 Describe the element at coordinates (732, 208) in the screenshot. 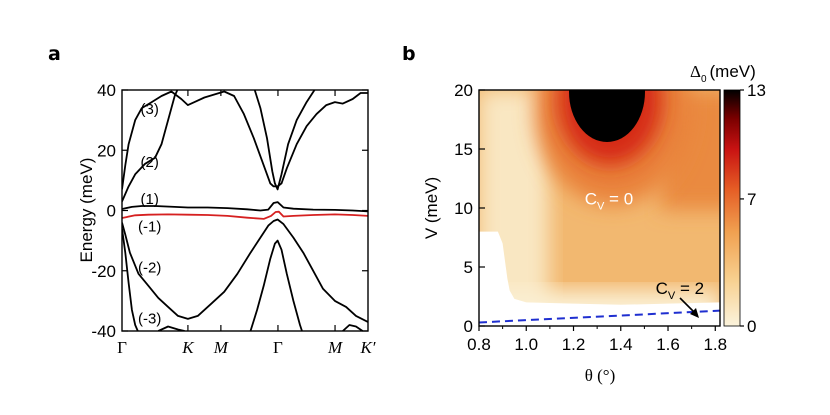

I see `colorbar` at that location.